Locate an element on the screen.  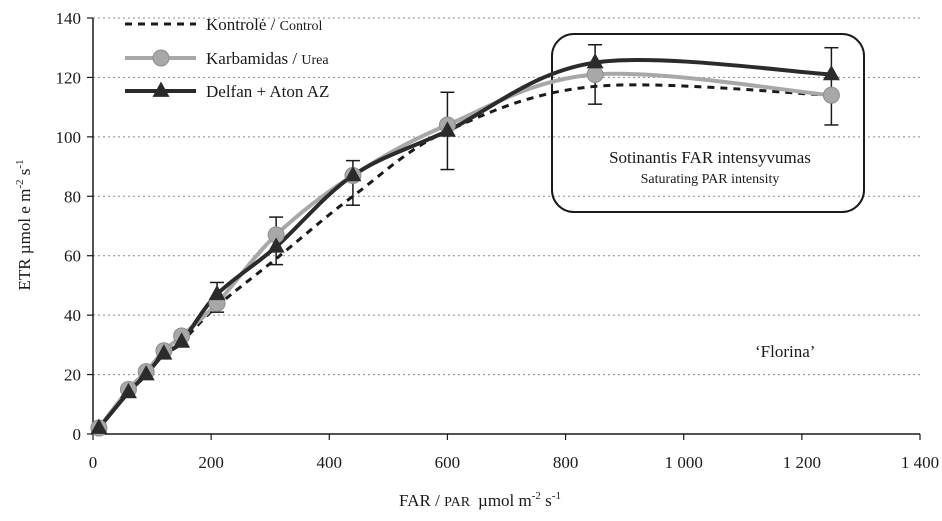
annotation-line-2: Saturating PAR intensity is located at coordinates (710, 179).